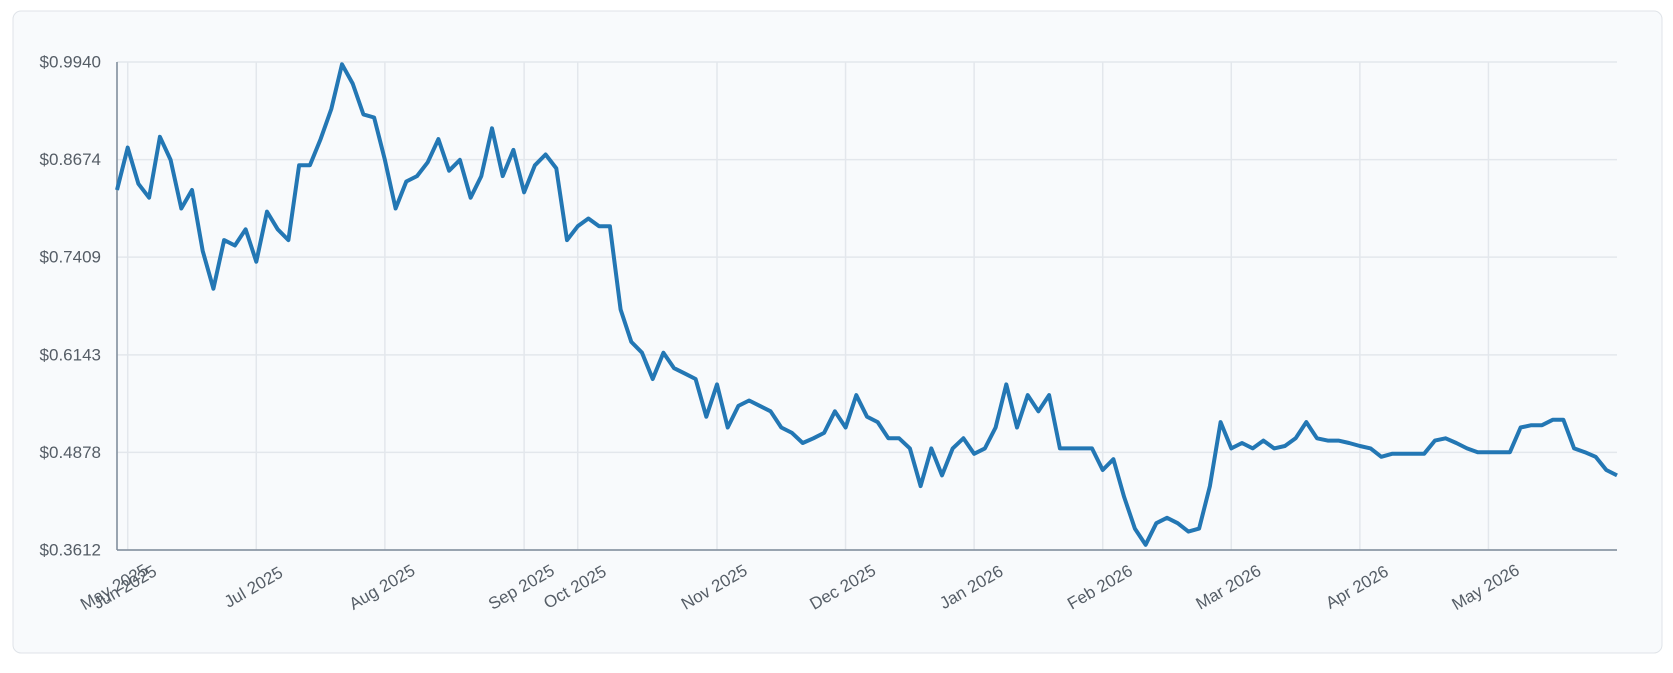 This screenshot has height=673, width=1673. What do you see at coordinates (70, 452) in the screenshot?
I see `y-tick-label: $0.4878` at bounding box center [70, 452].